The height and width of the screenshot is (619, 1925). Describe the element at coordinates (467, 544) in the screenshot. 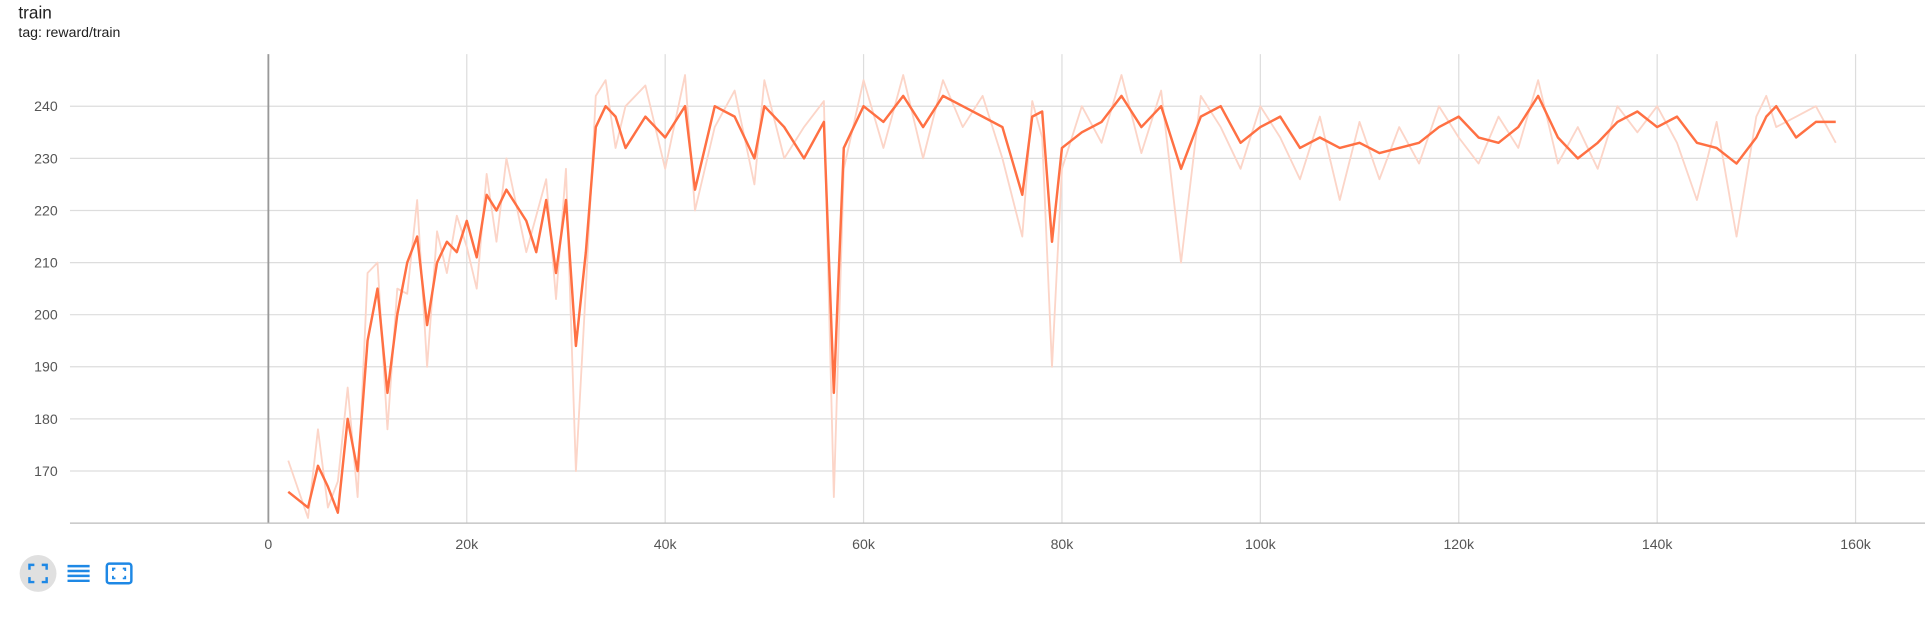

I see `x-tick-label: 20k` at that location.